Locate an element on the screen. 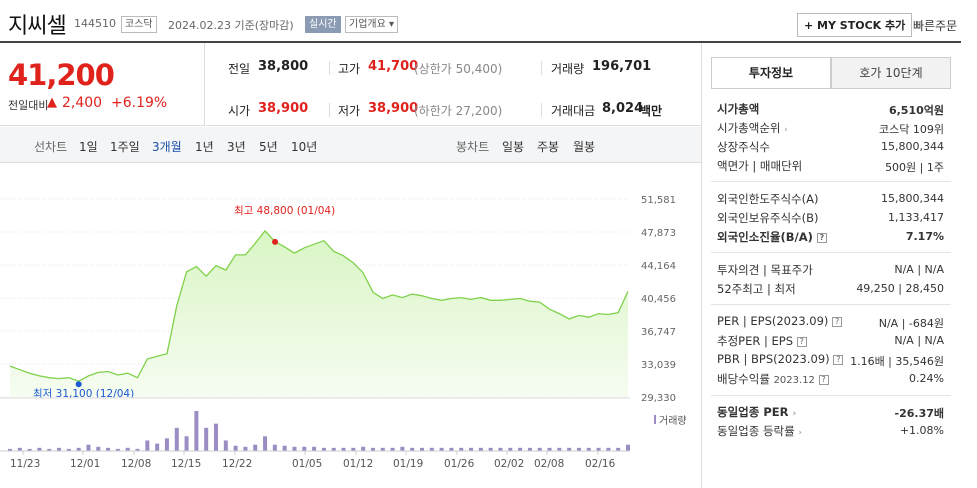  low-value: 38,900 is located at coordinates (393, 108).